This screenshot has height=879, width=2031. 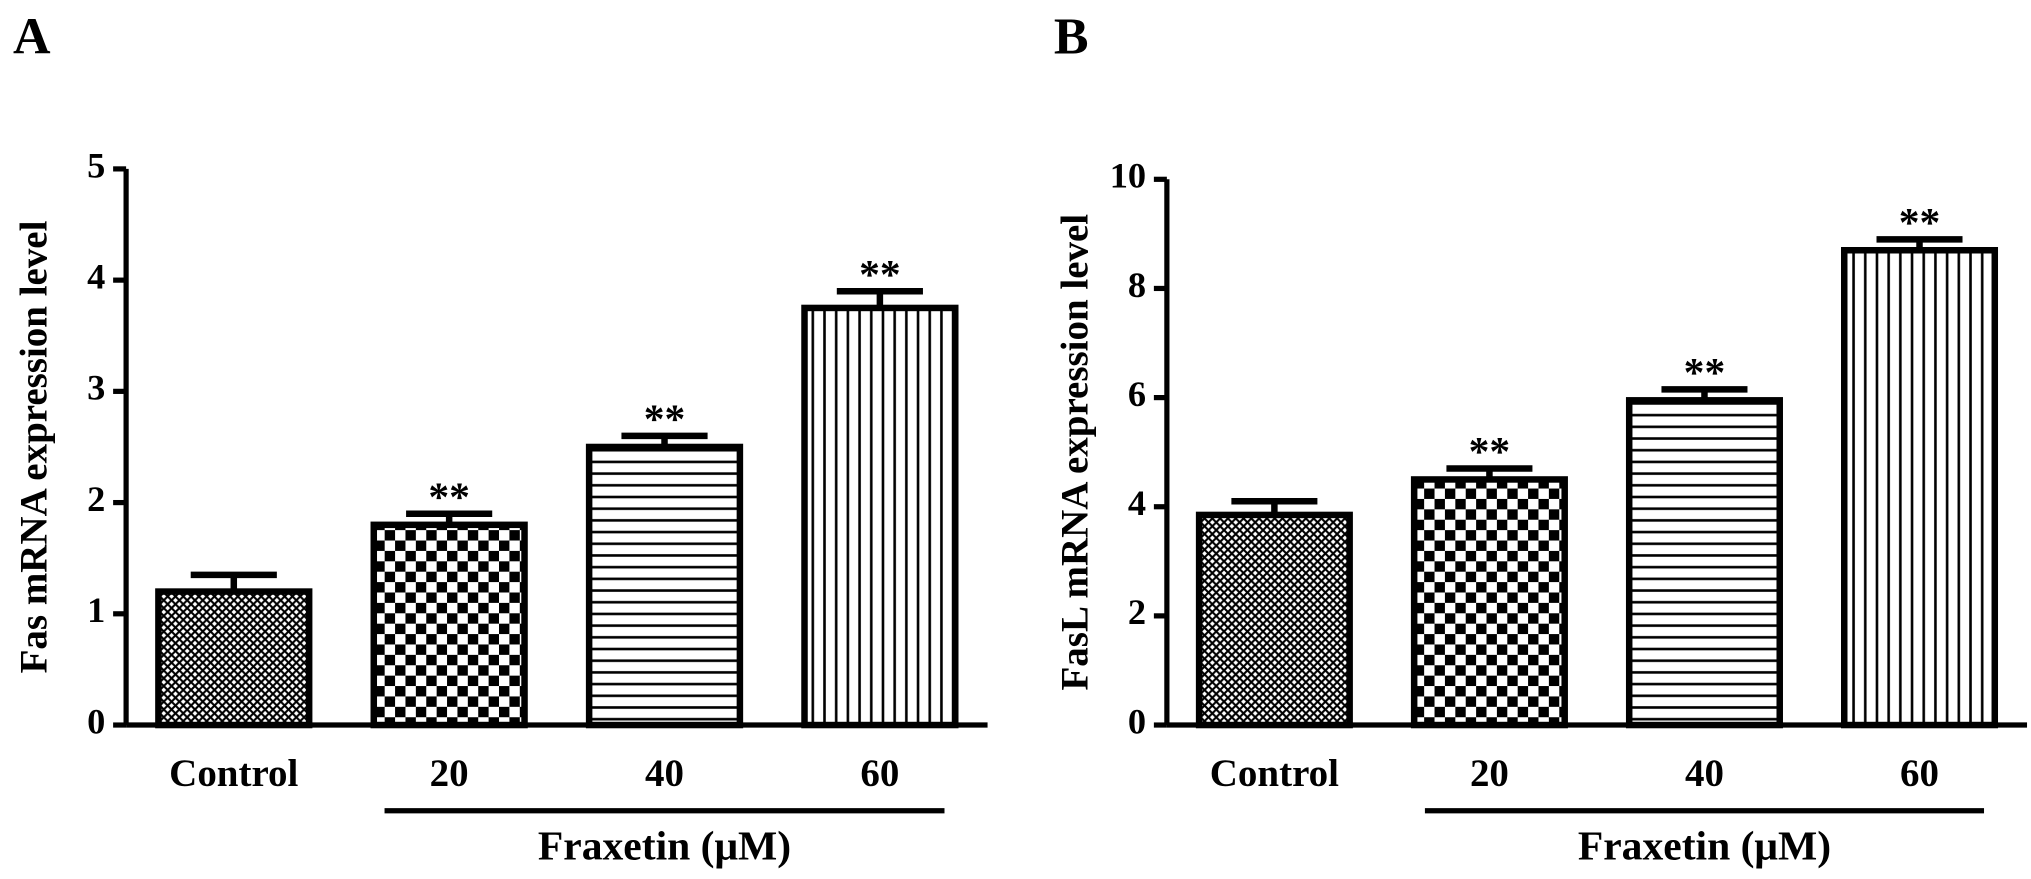 I want to click on panel-label: B, so click(x=1071, y=37).